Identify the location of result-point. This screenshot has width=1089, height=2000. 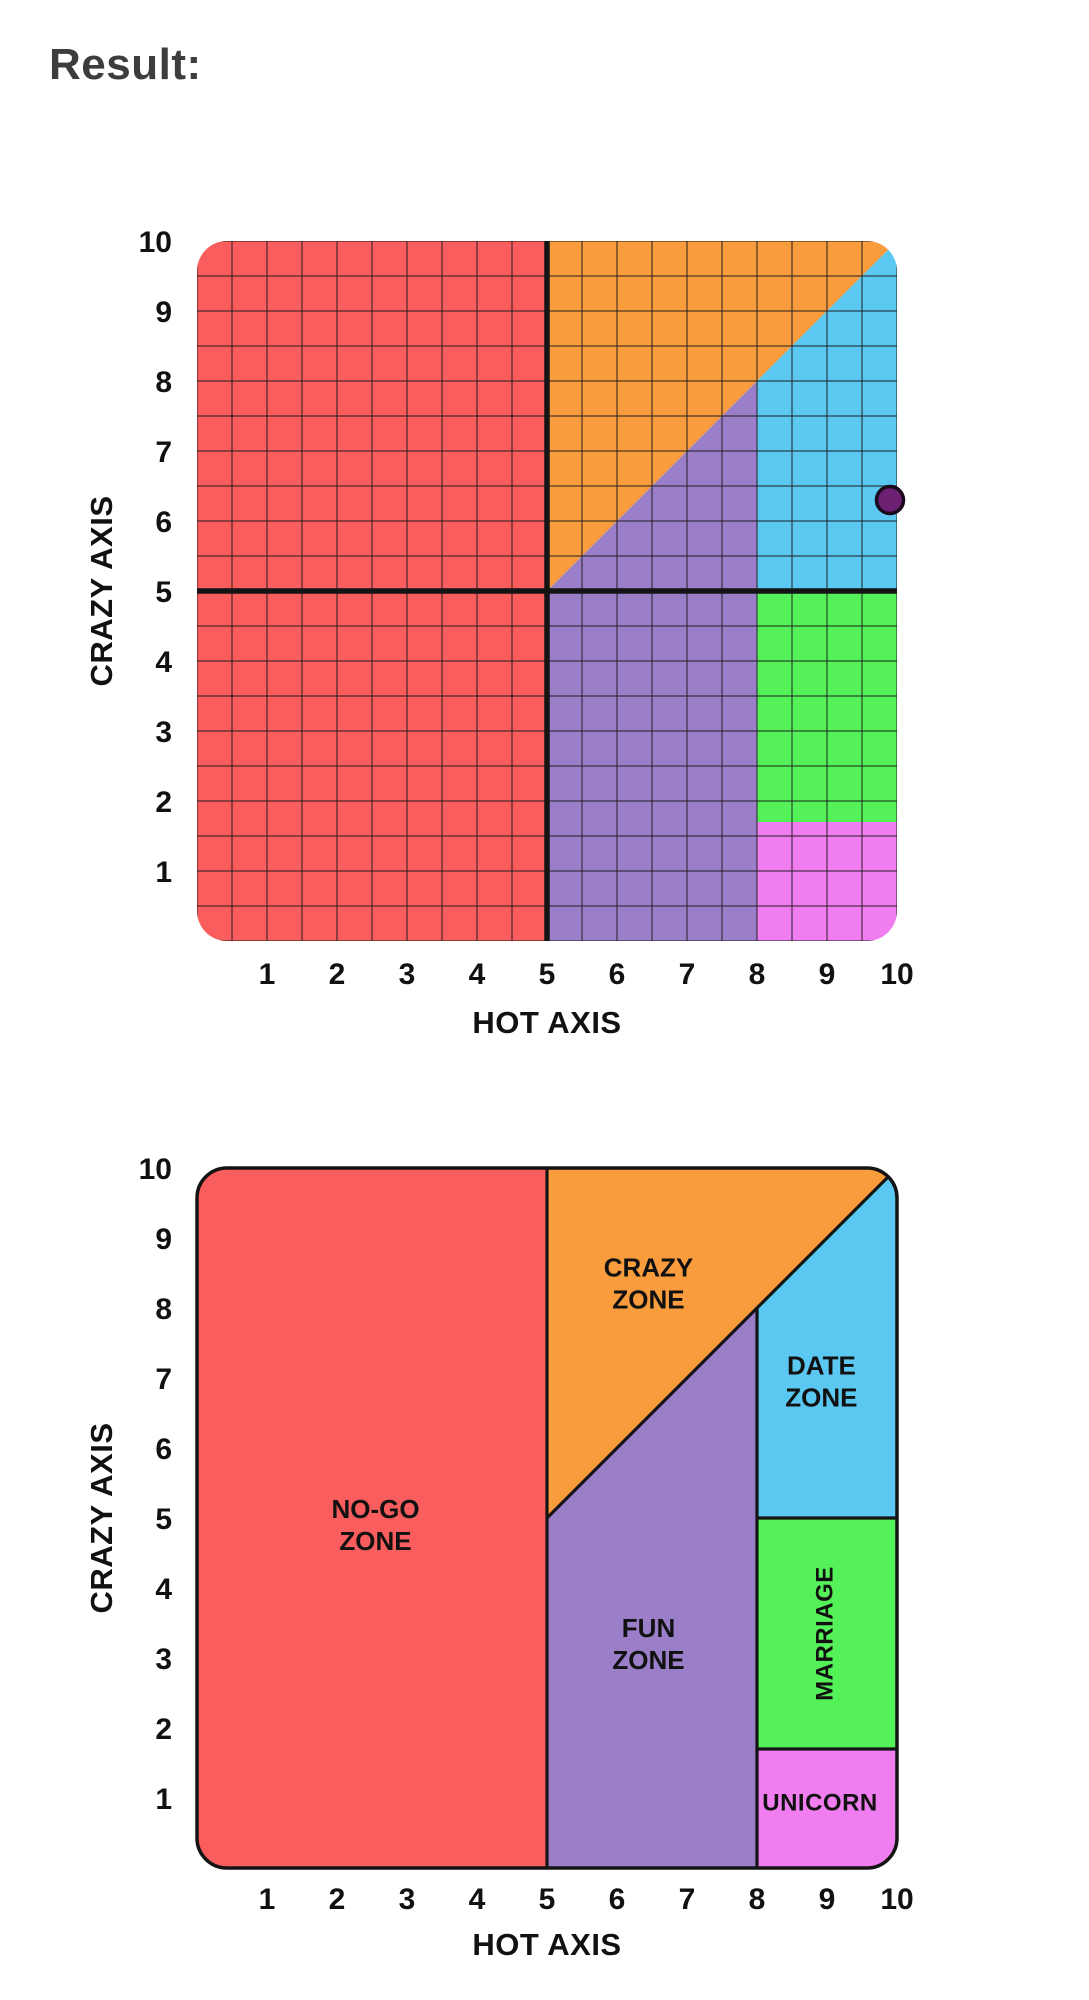
(890, 500).